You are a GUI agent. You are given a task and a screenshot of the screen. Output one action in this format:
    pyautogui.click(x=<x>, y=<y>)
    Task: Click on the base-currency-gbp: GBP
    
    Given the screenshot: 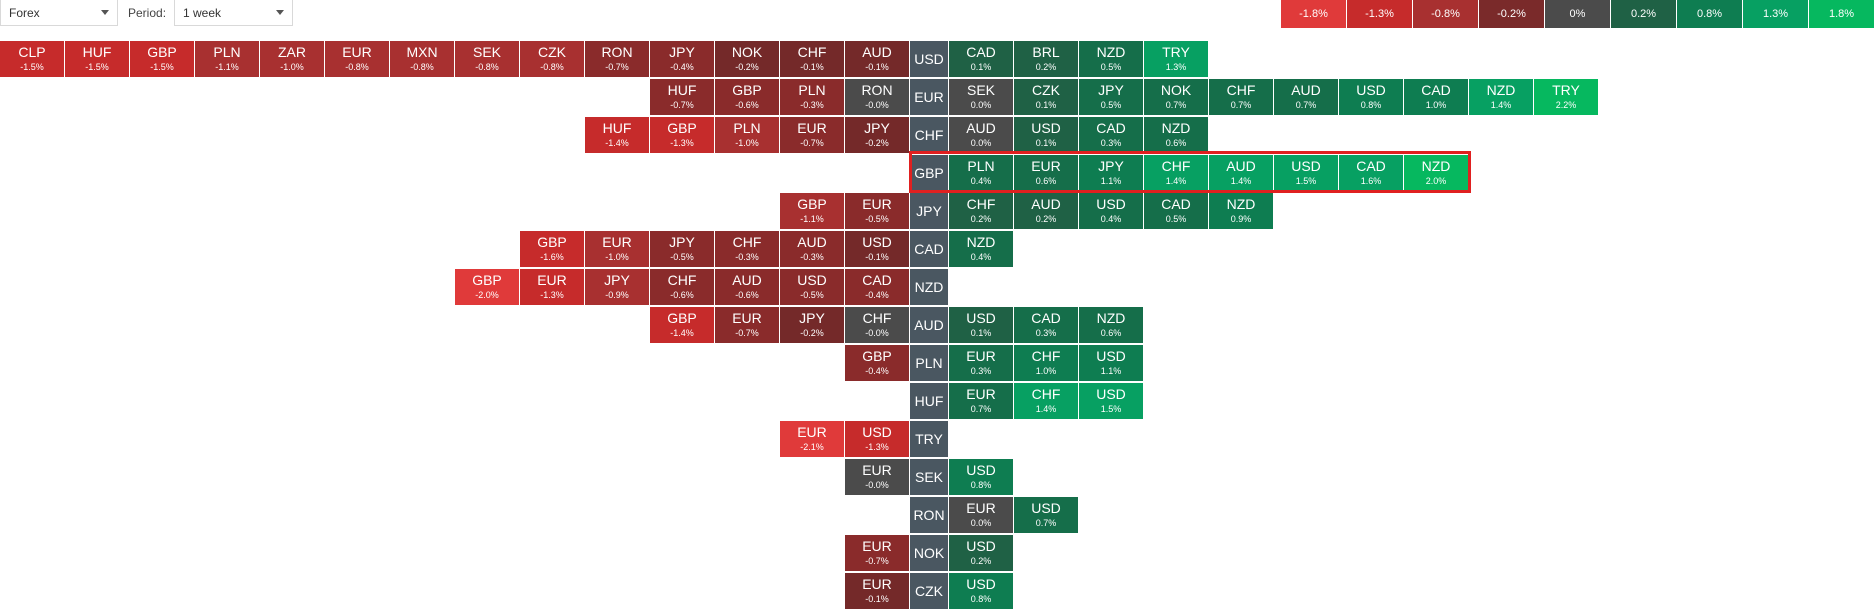 What is the action you would take?
    pyautogui.click(x=929, y=173)
    